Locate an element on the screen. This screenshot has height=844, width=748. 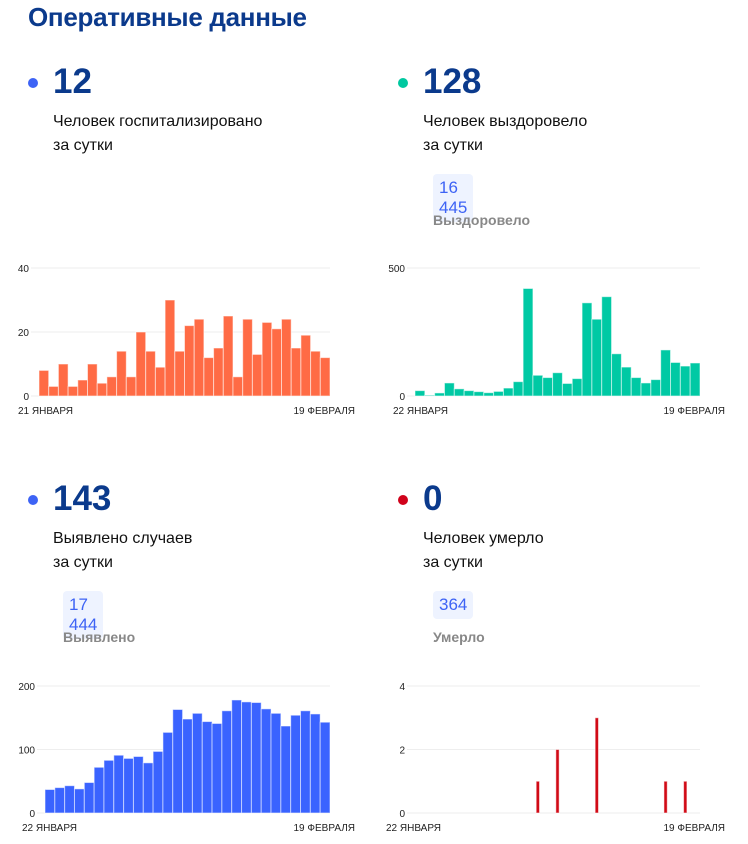
bar-chart-3: 0 2 4 22 ЯНВАРЯ 19 ФЕВРАЛЯ is located at coordinates (555, 758).